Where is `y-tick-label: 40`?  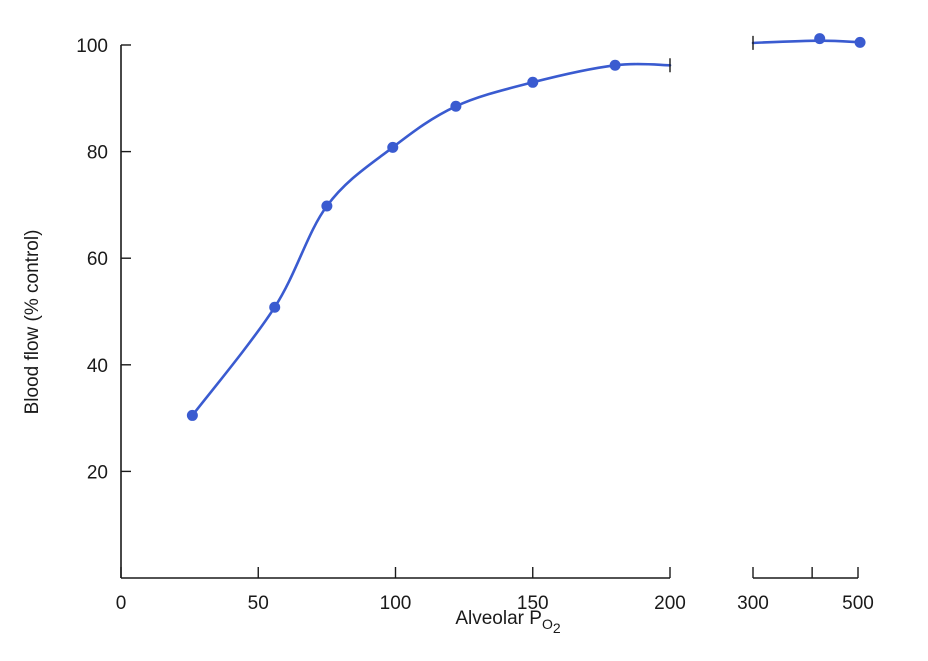
y-tick-label: 40 is located at coordinates (97, 366).